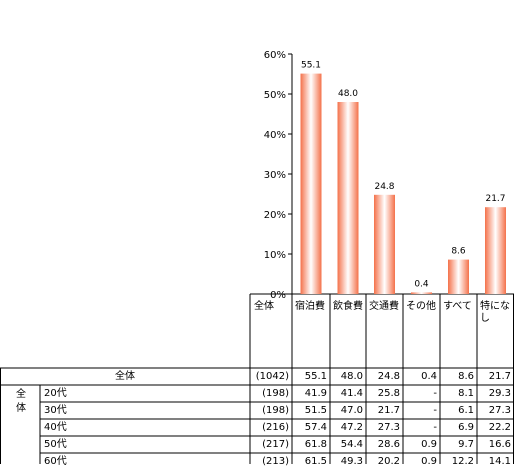  Describe the element at coordinates (55, 444) in the screenshot. I see `row-label: 50代` at that location.